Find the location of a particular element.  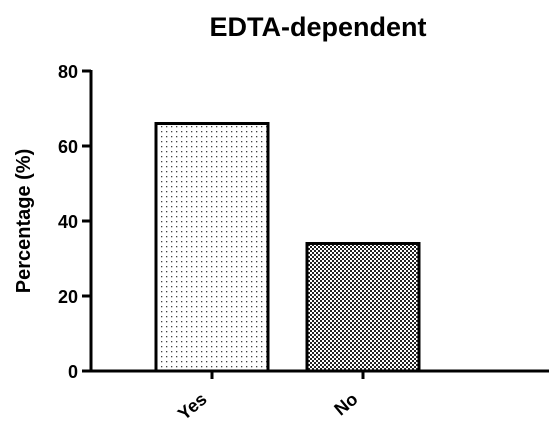

y-tick-label: 40 is located at coordinates (68, 222).